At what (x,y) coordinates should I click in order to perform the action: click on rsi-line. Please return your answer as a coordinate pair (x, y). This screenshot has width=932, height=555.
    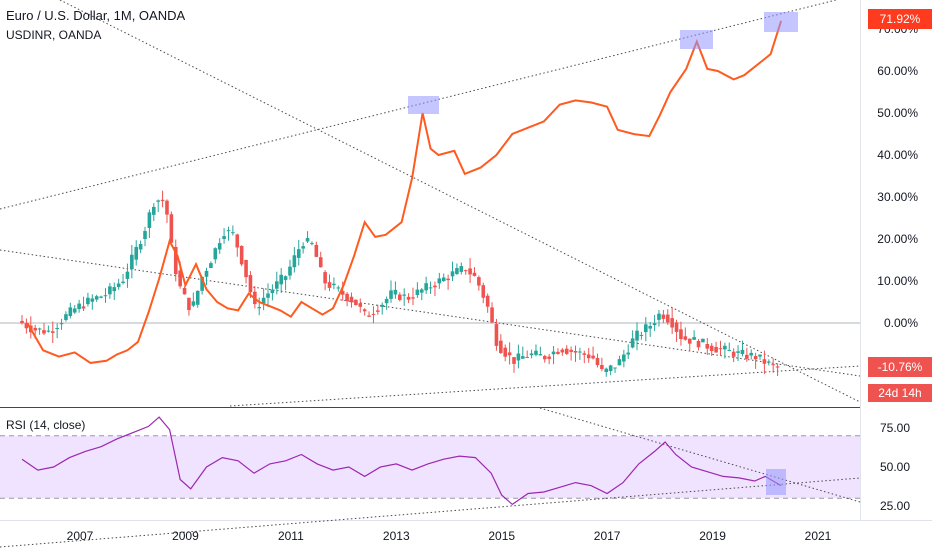
    Looking at the image, I should click on (401, 461).